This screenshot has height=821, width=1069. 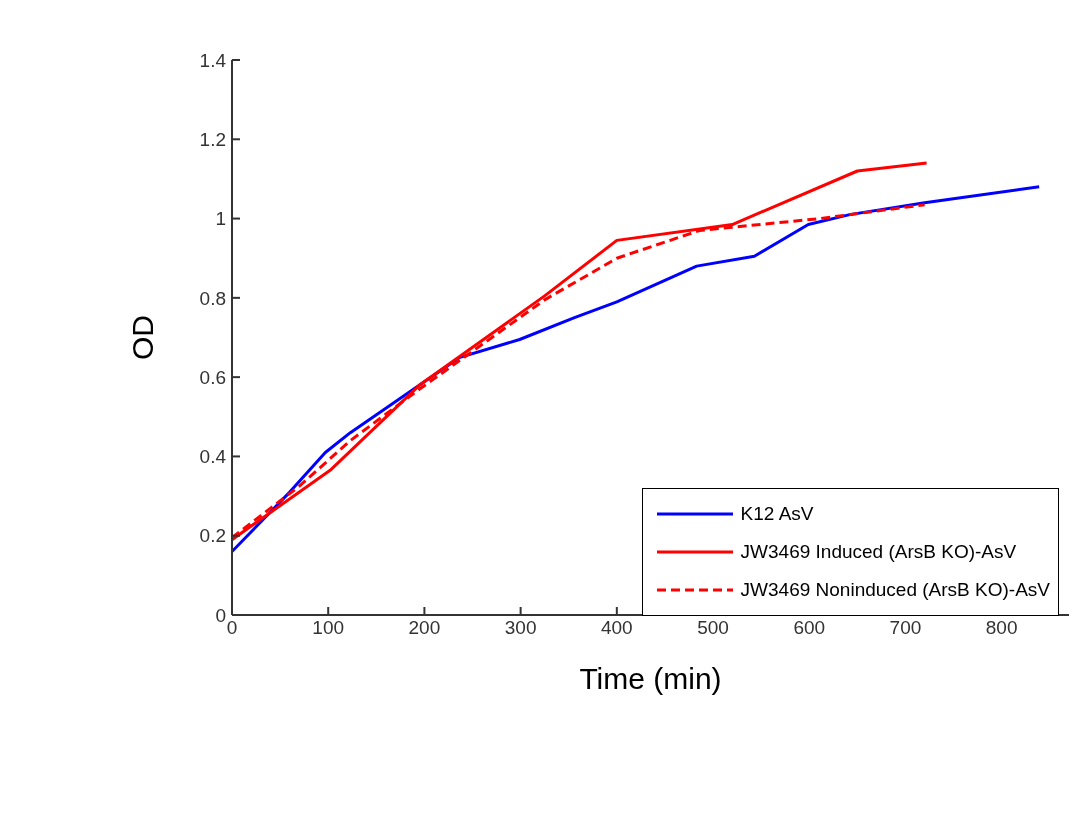 What do you see at coordinates (520, 628) in the screenshot?
I see `x-tick-label: 300` at bounding box center [520, 628].